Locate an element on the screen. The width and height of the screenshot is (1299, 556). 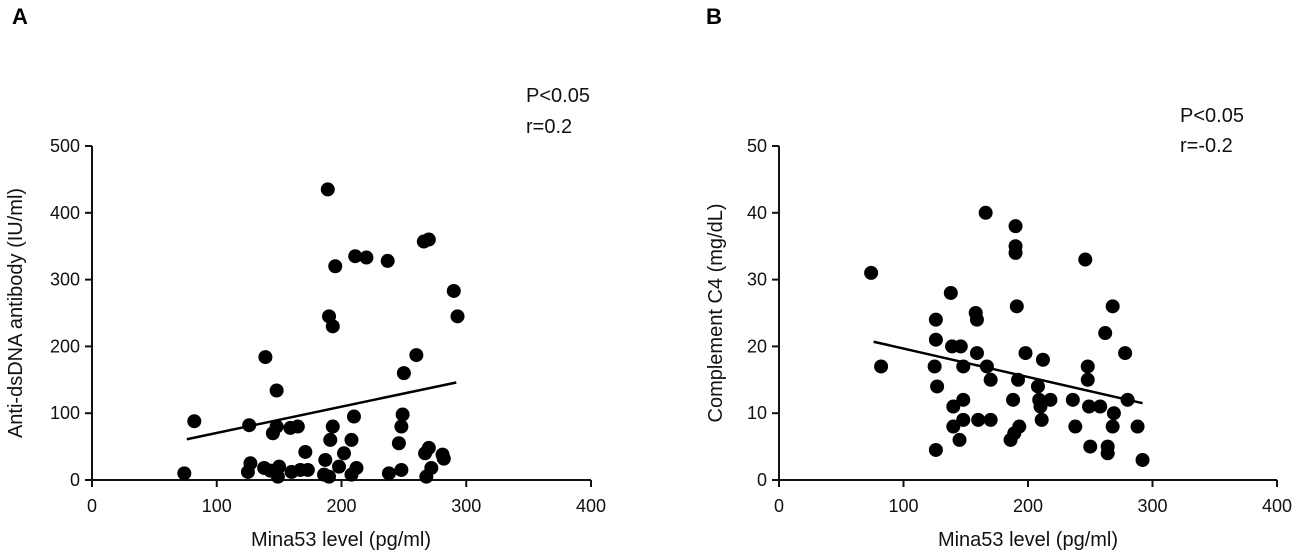
panel-a-r-value: r=0.2 is located at coordinates (549, 127).